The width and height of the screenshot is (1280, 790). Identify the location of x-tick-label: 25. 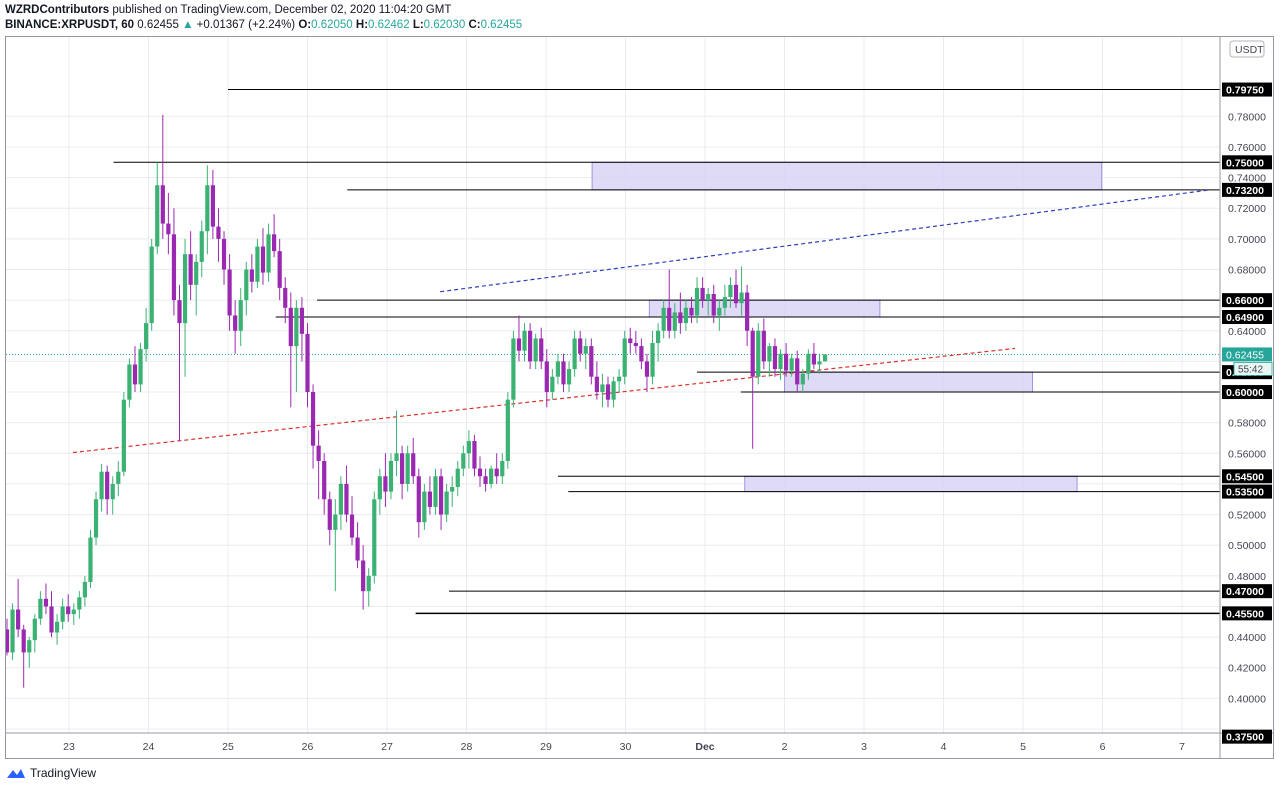
(228, 747).